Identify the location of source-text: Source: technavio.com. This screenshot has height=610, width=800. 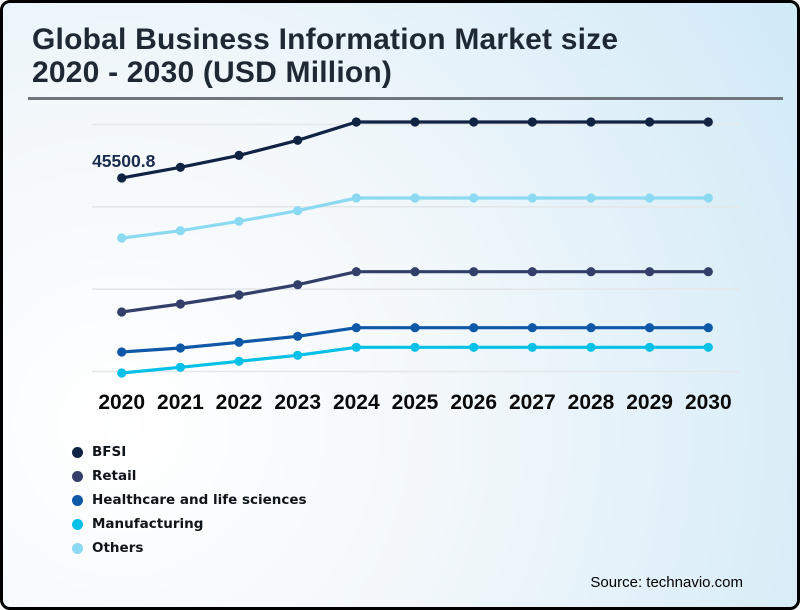
(666, 582).